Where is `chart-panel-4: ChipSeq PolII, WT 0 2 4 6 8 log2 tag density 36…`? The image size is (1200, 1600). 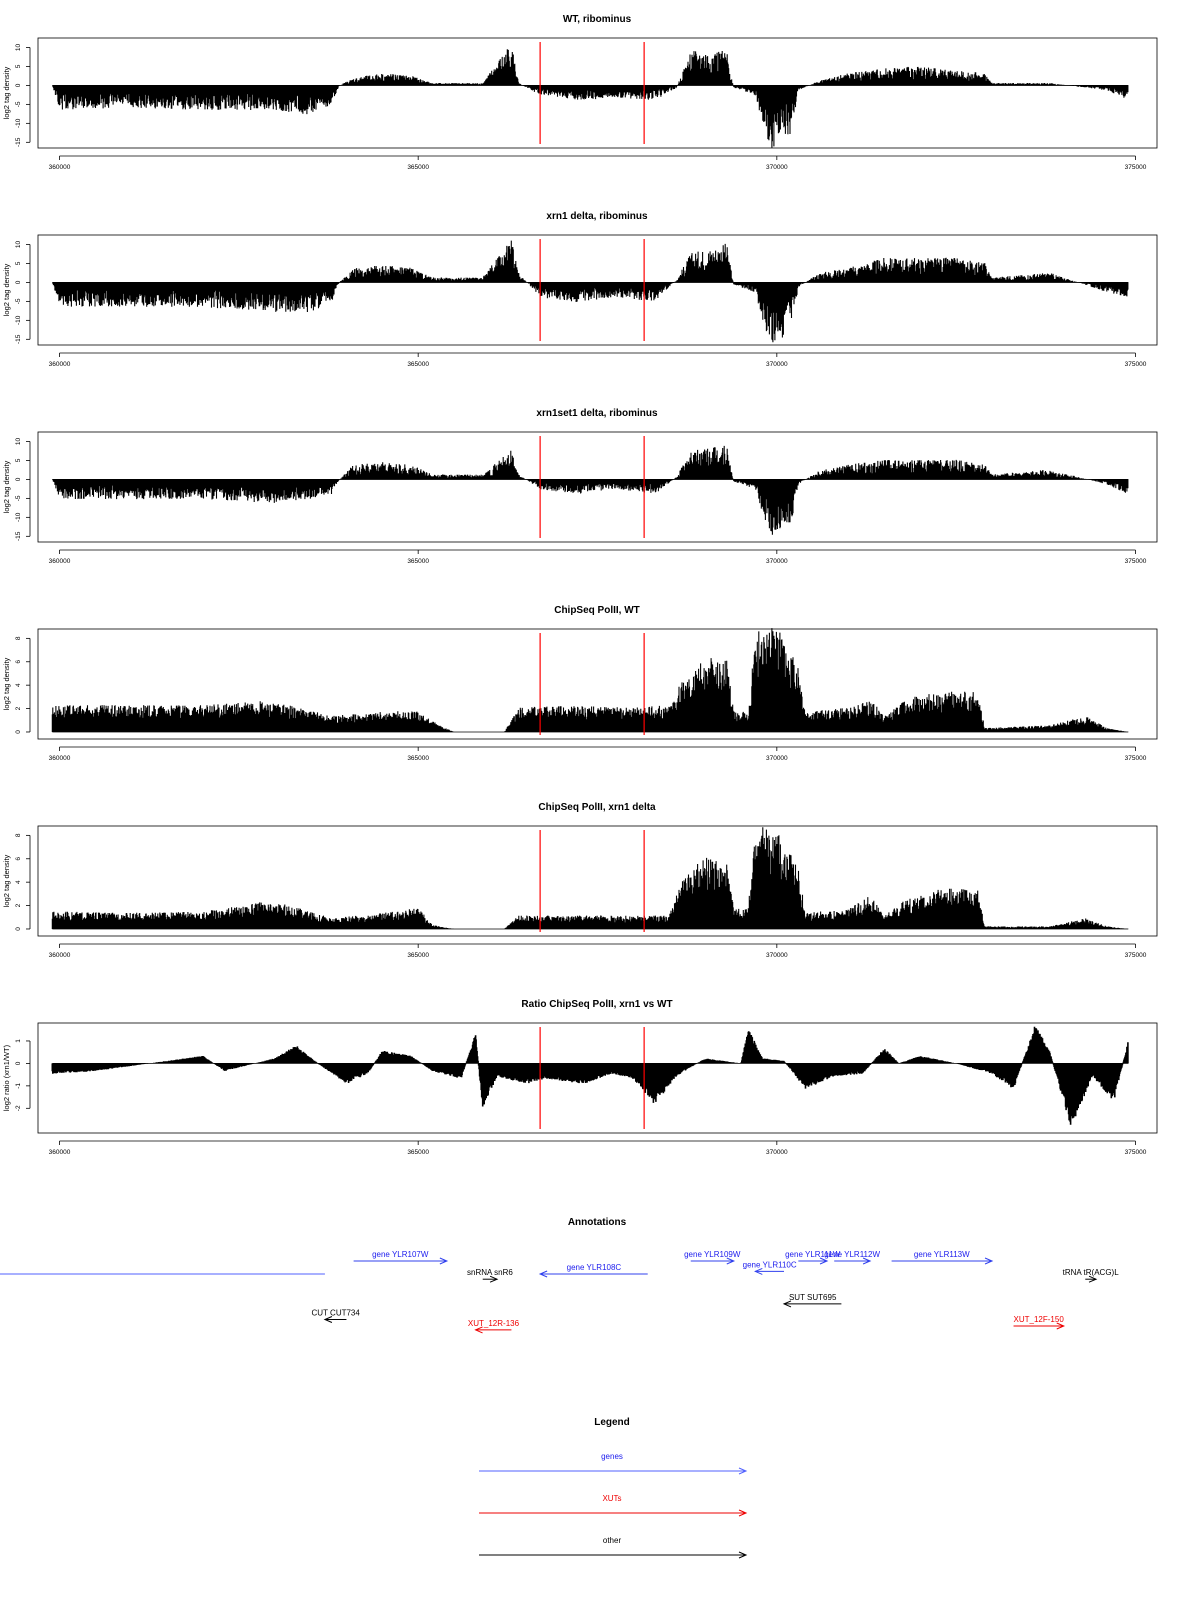
chart-panel-4: ChipSeq PolII, WT 0 2 4 6 8 log2 tag density 36… is located at coordinates (580, 683).